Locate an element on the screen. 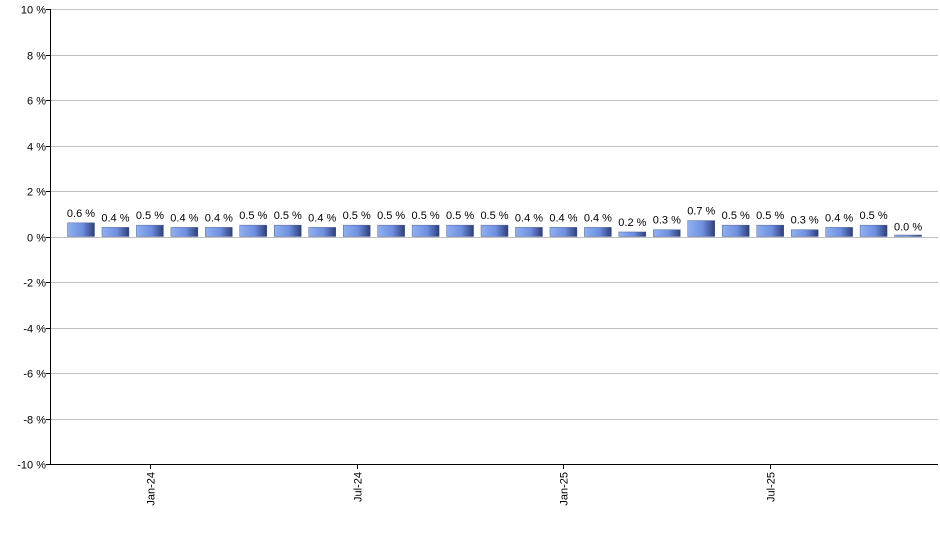 This screenshot has width=940, height=550. bar-data-label: 0.0 % is located at coordinates (908, 228).